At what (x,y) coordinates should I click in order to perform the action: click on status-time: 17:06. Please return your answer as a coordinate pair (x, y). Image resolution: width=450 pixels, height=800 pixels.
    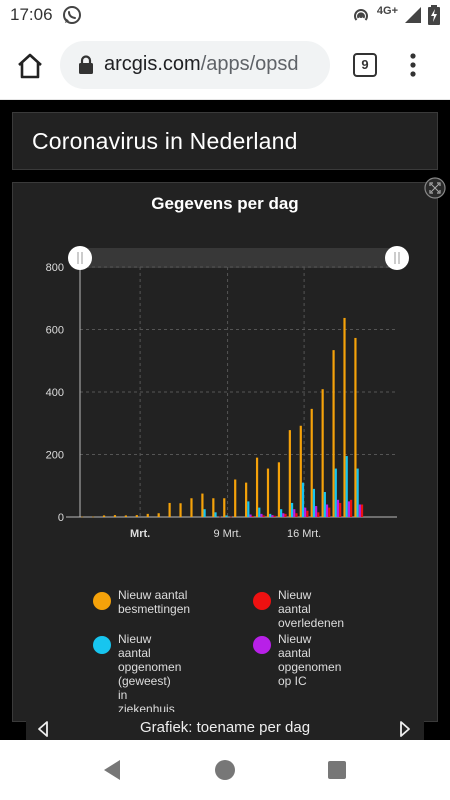
    Looking at the image, I should click on (31, 14).